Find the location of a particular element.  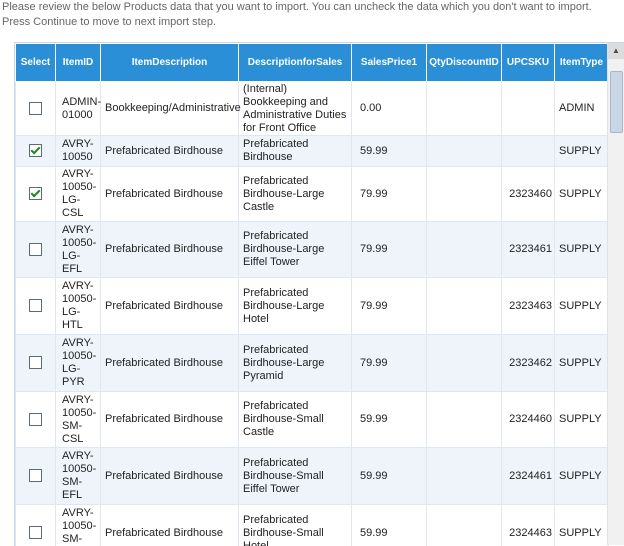

header-qty-discount-id: QtyDiscountID is located at coordinates (464, 63).